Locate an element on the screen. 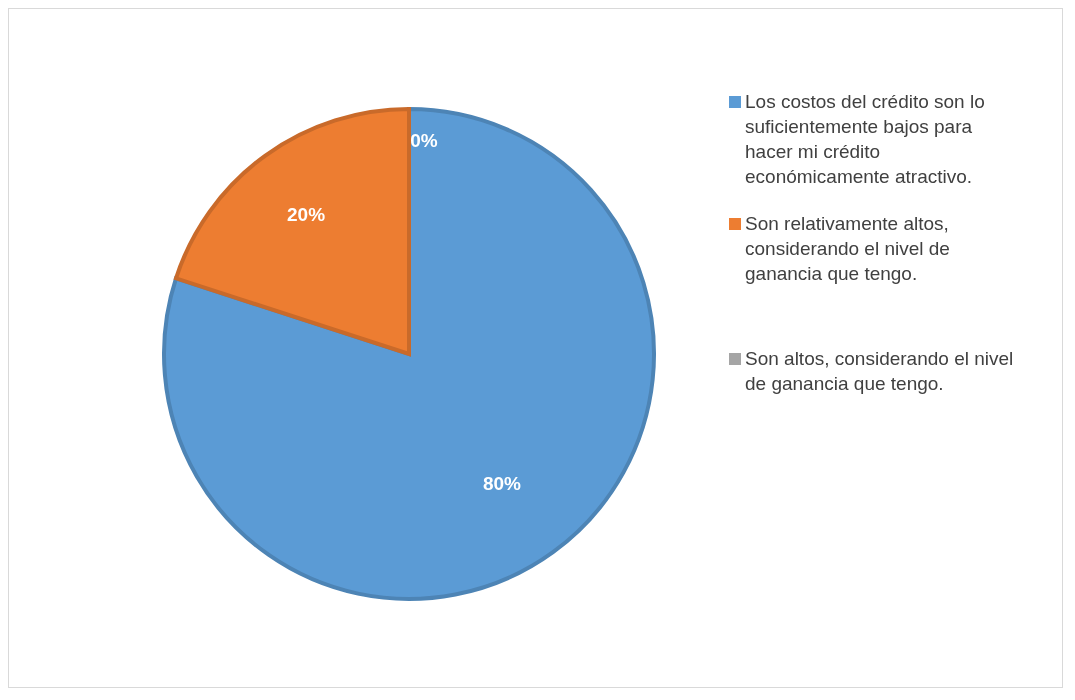 The width and height of the screenshot is (1075, 700). data-label: 20% is located at coordinates (306, 214).